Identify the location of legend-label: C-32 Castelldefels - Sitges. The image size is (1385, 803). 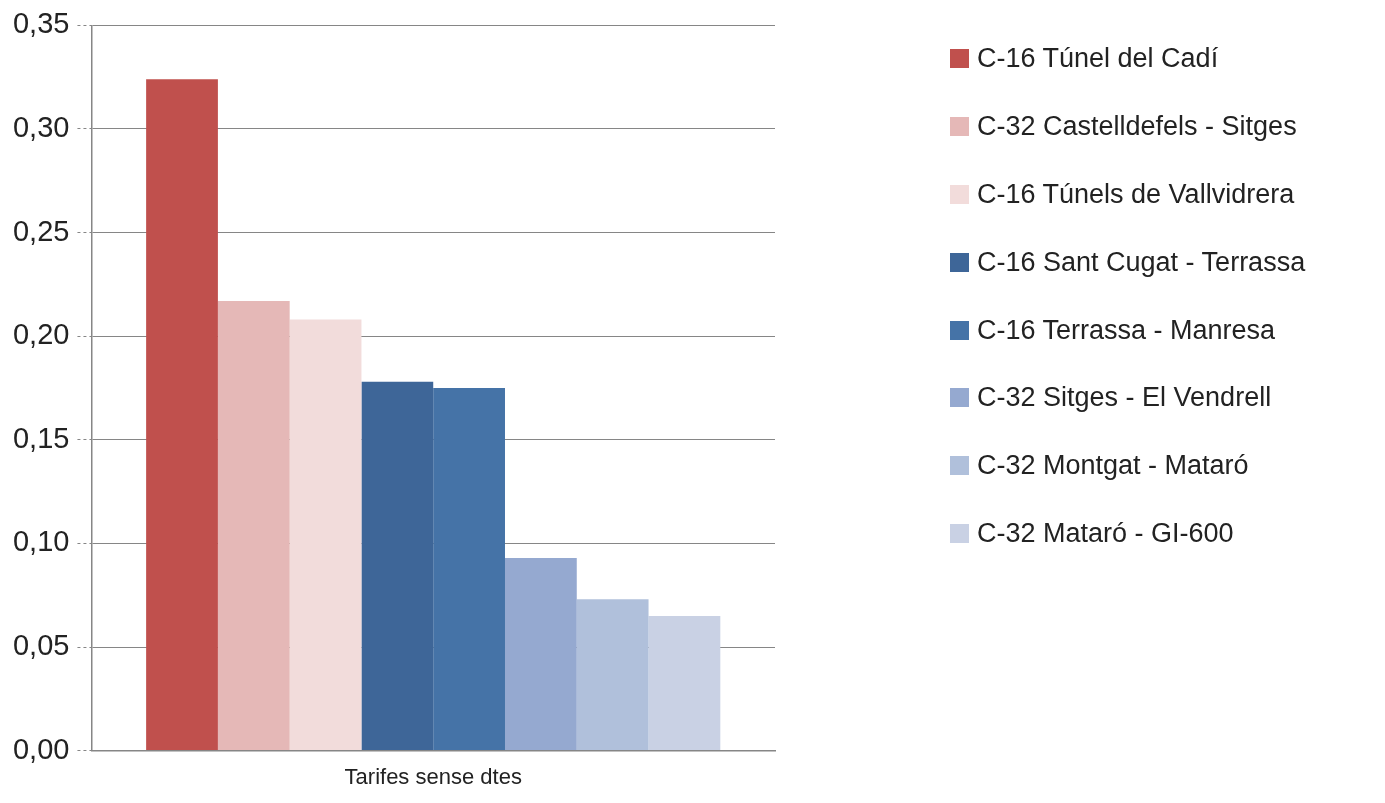
(1137, 127).